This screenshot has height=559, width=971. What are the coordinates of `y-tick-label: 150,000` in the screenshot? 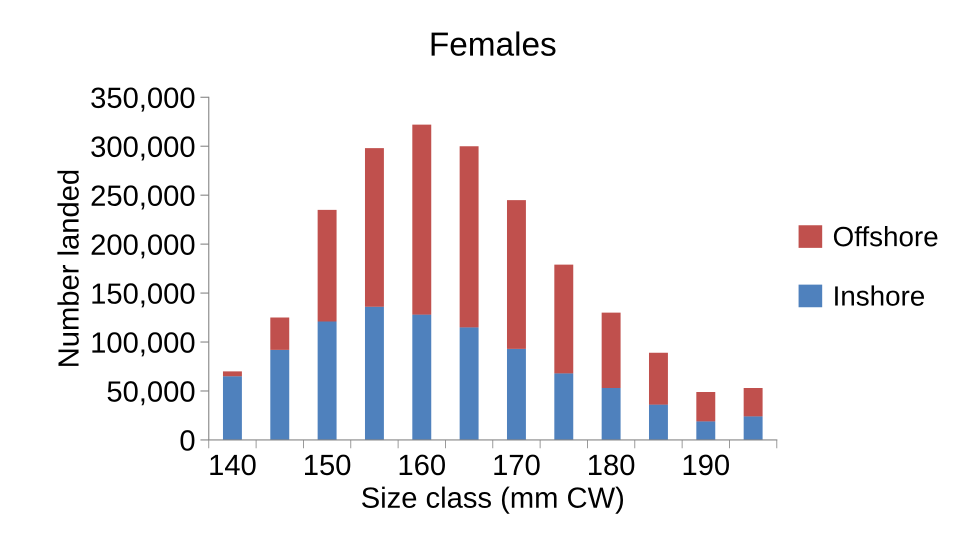 It's located at (143, 295).